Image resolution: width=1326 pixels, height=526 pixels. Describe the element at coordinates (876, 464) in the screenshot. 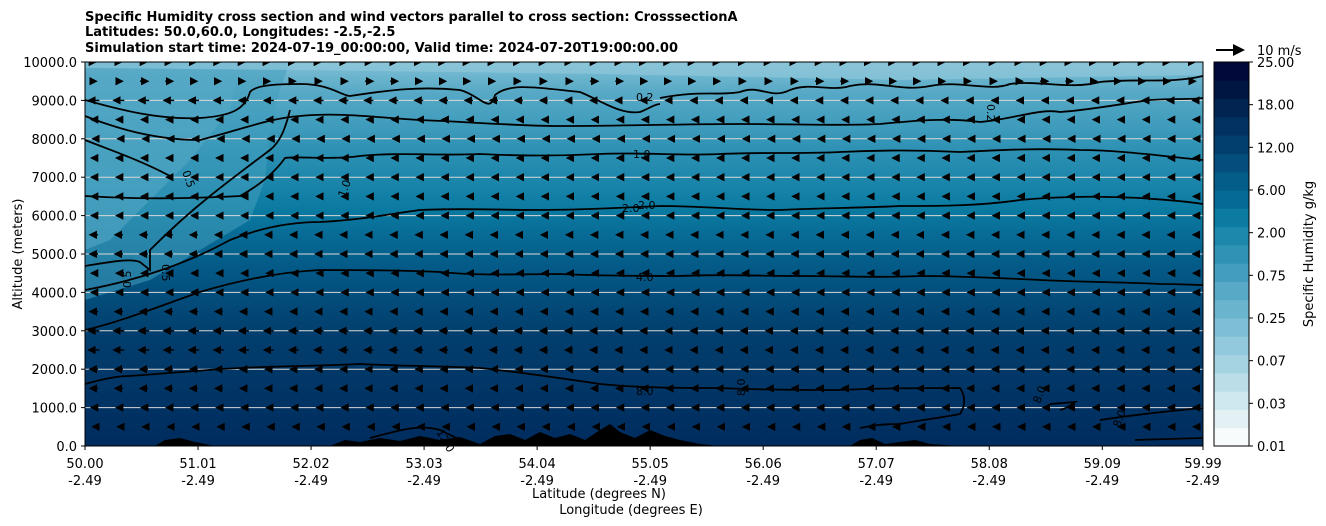

I see `x-tick-label-latitude: 57.07` at that location.